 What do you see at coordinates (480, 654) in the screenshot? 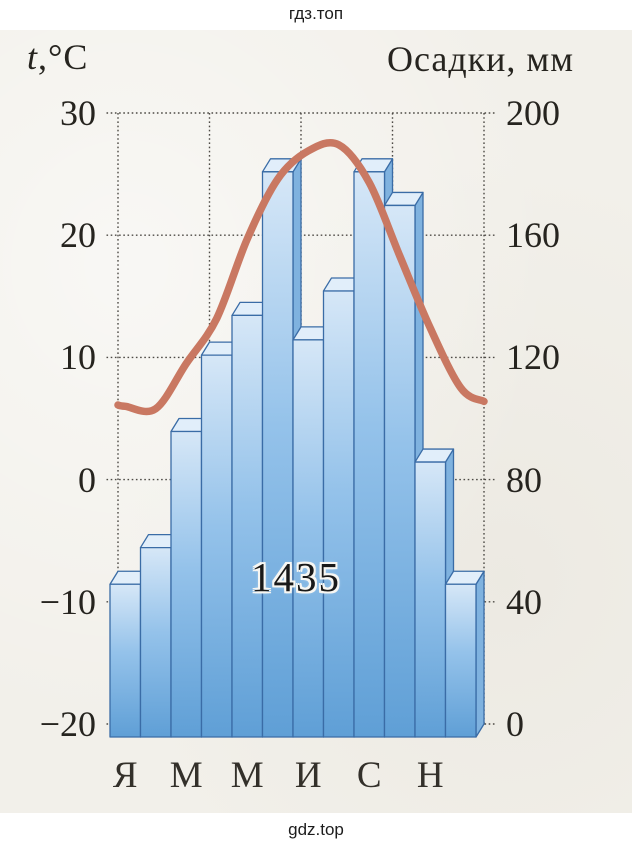
I see `precip-bar-side-face` at bounding box center [480, 654].